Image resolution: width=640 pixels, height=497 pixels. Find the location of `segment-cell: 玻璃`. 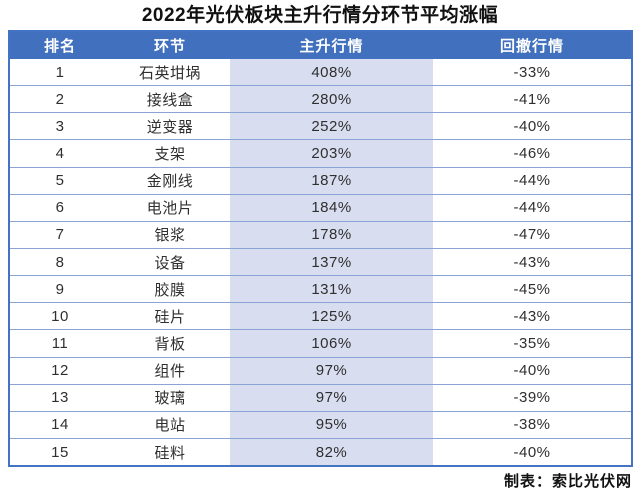

segment-cell: 玻璃 is located at coordinates (170, 399).